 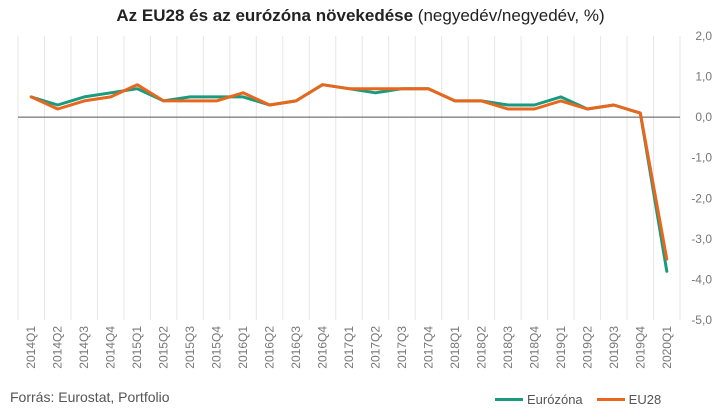 What do you see at coordinates (84, 347) in the screenshot?
I see `x-tick-label: 2014Q3` at bounding box center [84, 347].